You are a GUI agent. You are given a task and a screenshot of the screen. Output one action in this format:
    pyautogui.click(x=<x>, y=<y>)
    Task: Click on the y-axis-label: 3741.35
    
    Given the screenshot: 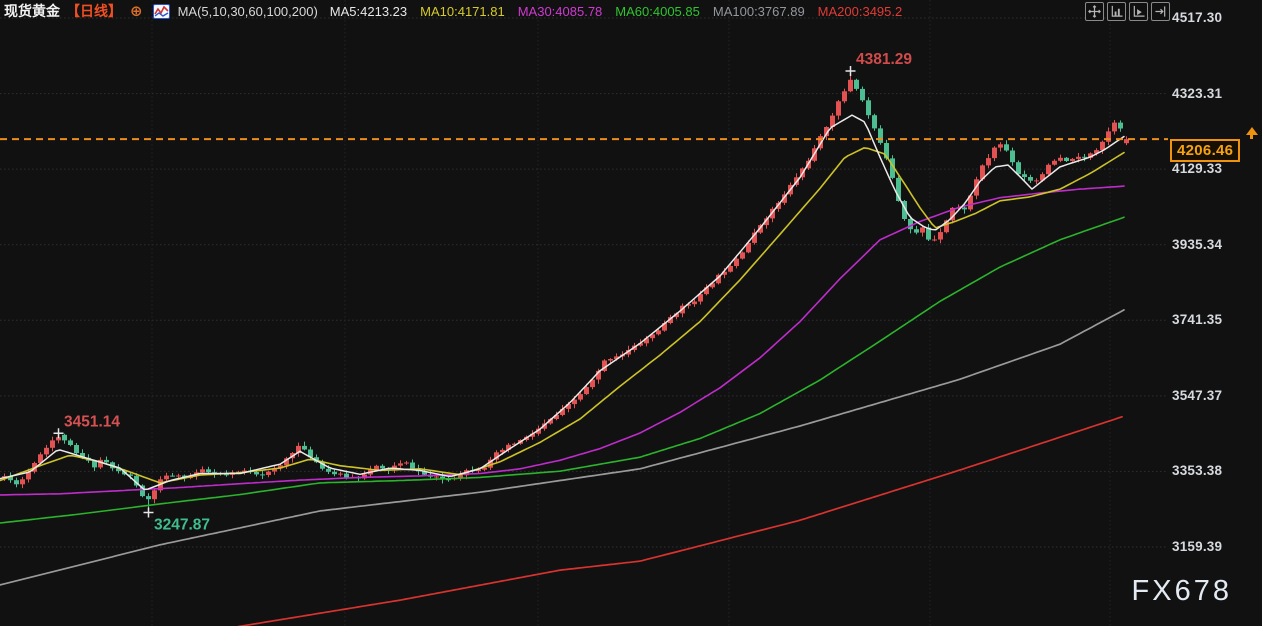 What is the action you would take?
    pyautogui.click(x=1197, y=319)
    